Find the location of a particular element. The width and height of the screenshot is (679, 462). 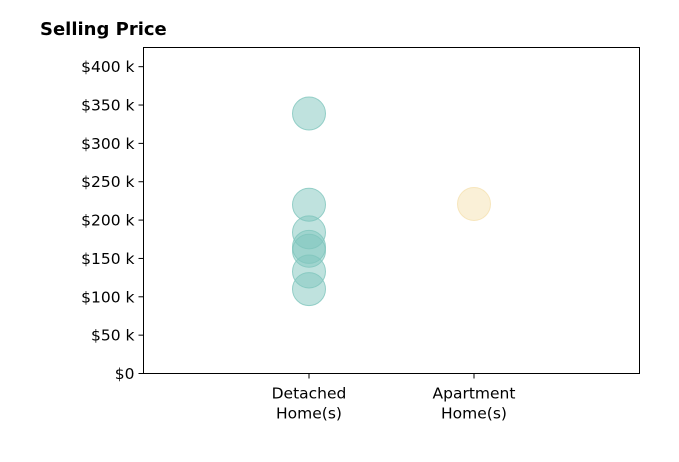

y-tick-label: $0 is located at coordinates (125, 374).